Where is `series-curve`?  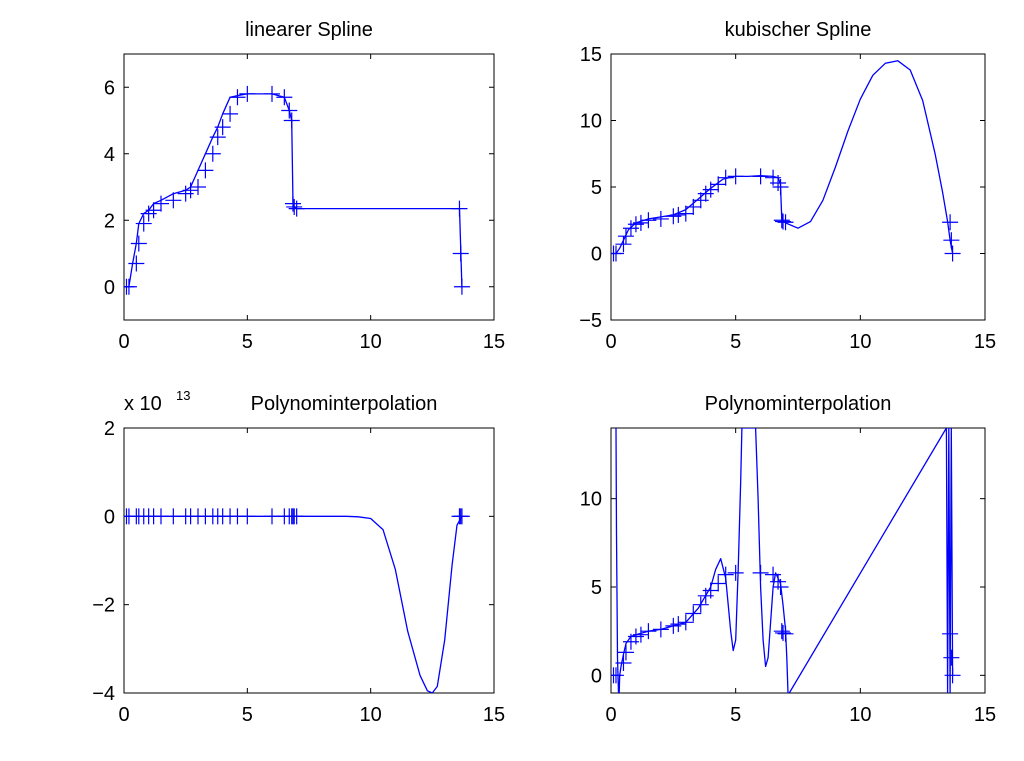 series-curve is located at coordinates (294, 604).